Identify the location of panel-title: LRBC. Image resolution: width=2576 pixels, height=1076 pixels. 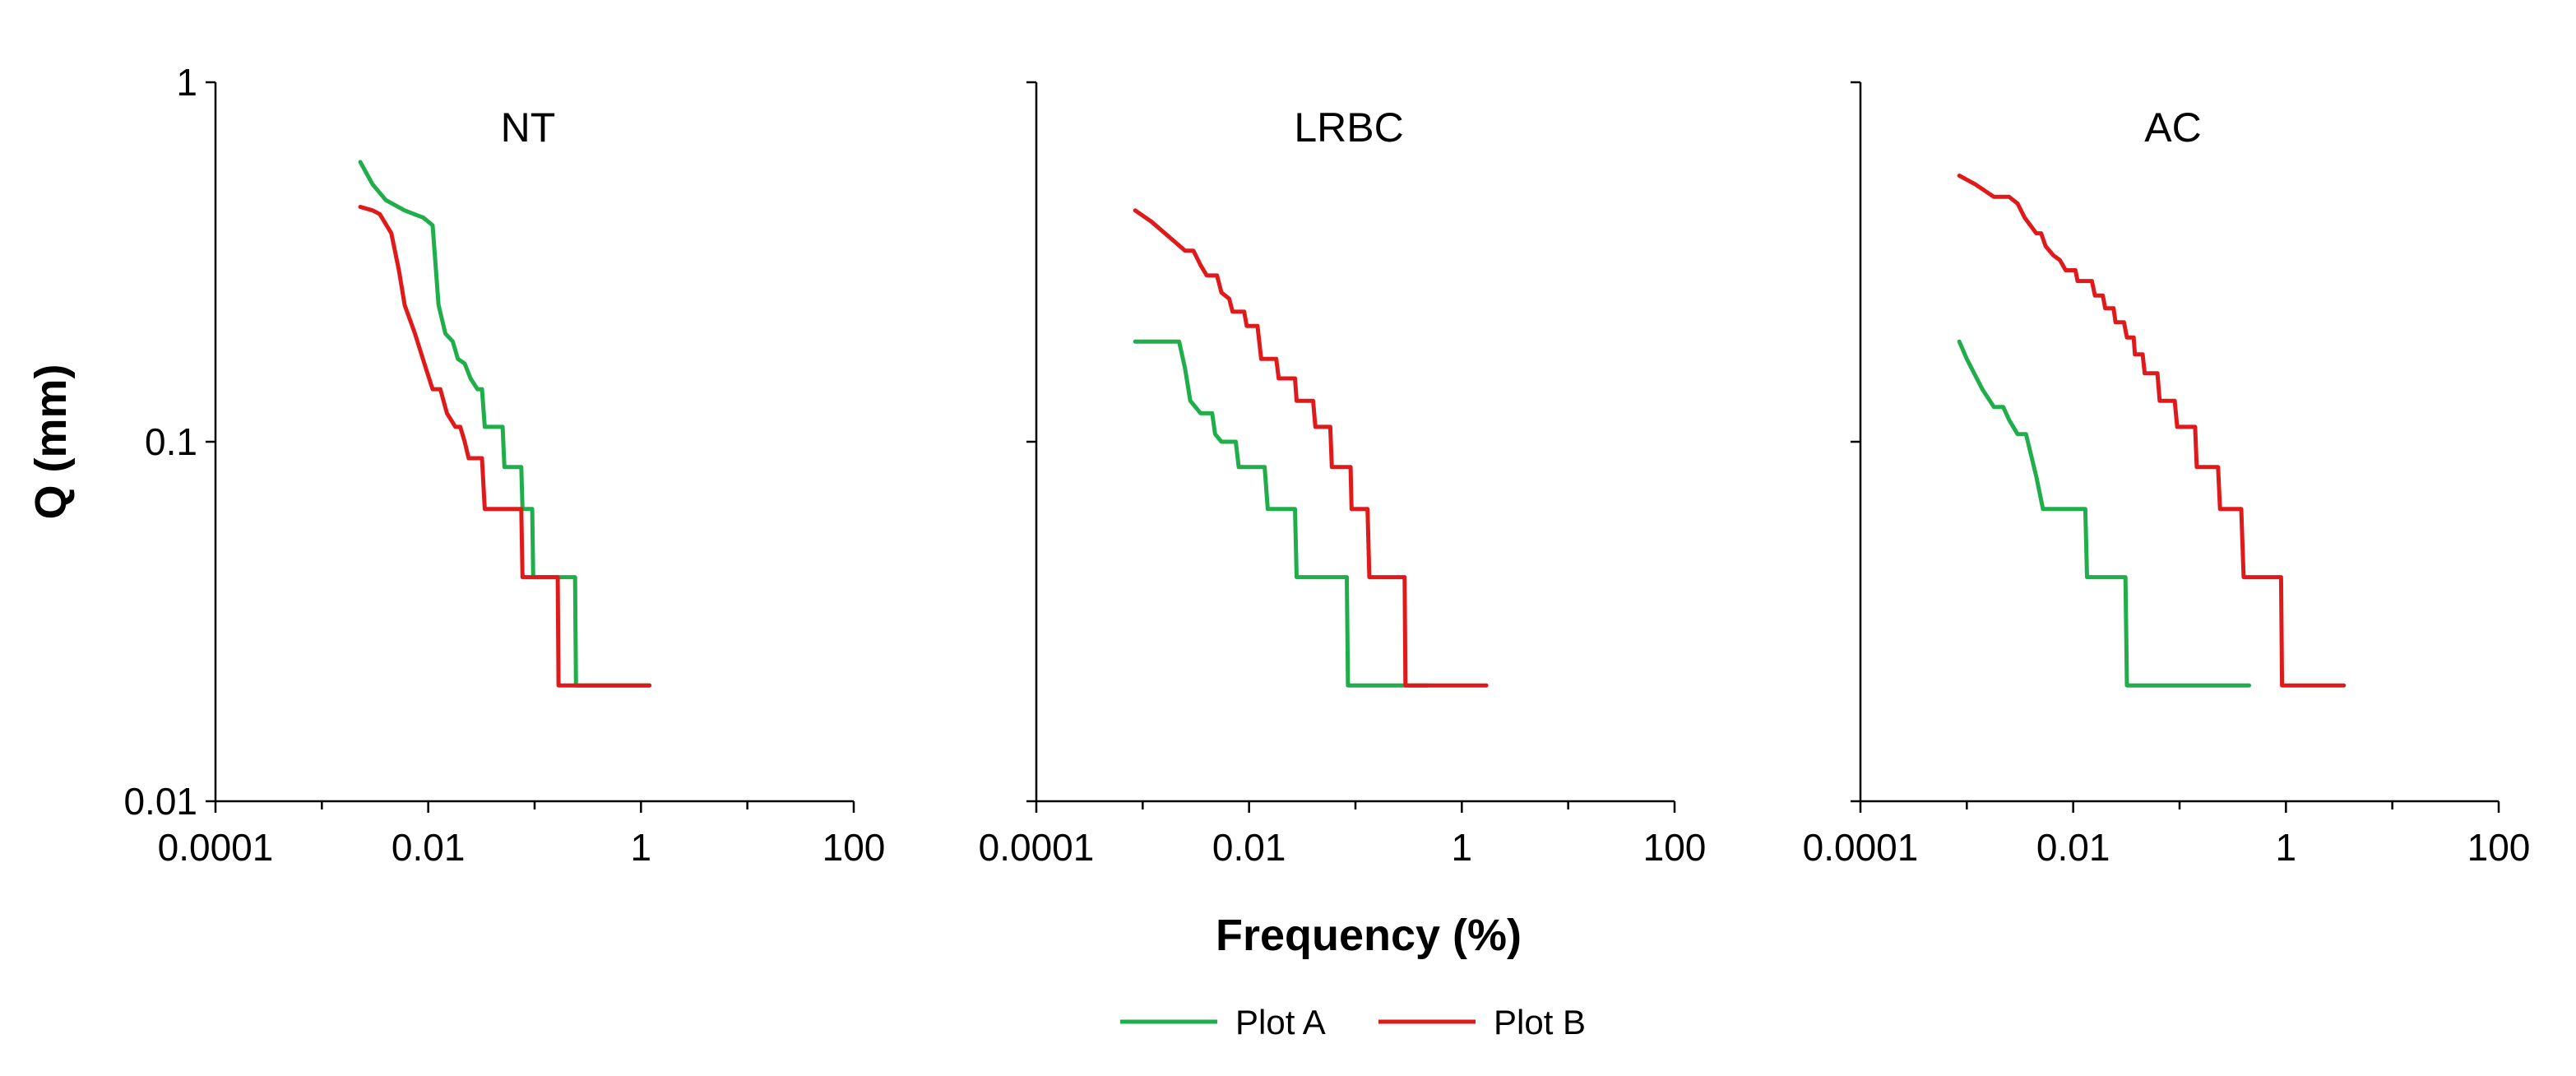
(1348, 128).